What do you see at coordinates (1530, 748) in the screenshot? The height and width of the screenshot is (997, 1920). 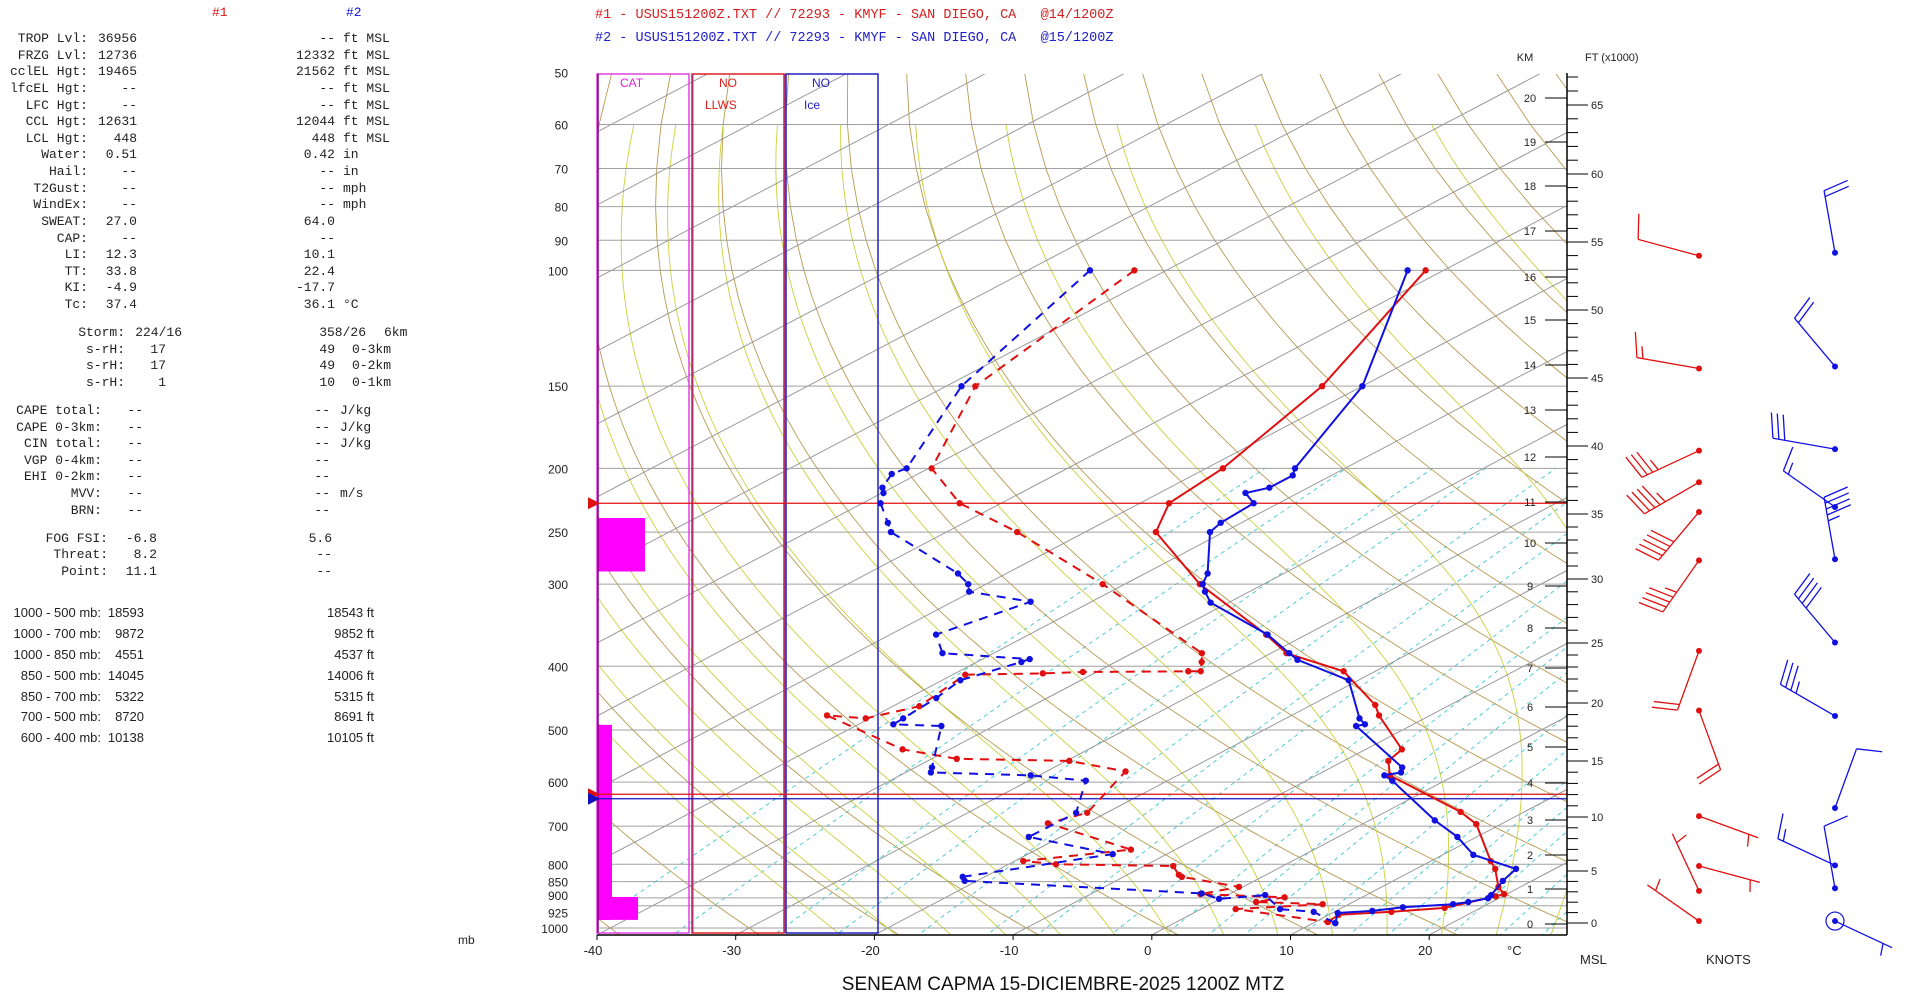 I see `km-tick-label: 5` at bounding box center [1530, 748].